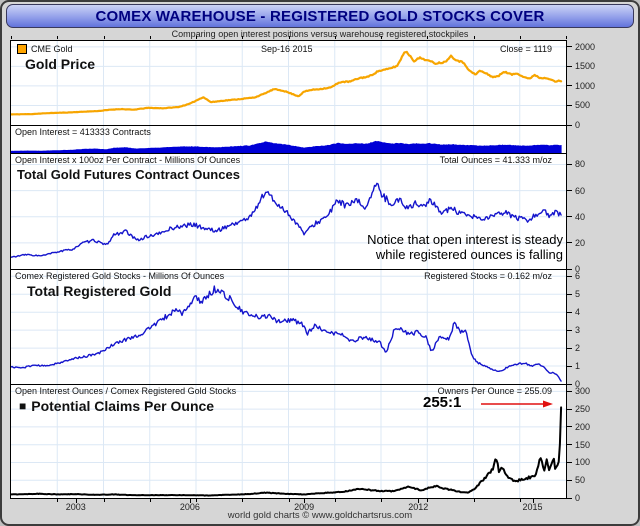 Image resolution: width=640 pixels, height=526 pixels. What do you see at coordinates (517, 404) in the screenshot?
I see `red-arrow-icon` at bounding box center [517, 404].